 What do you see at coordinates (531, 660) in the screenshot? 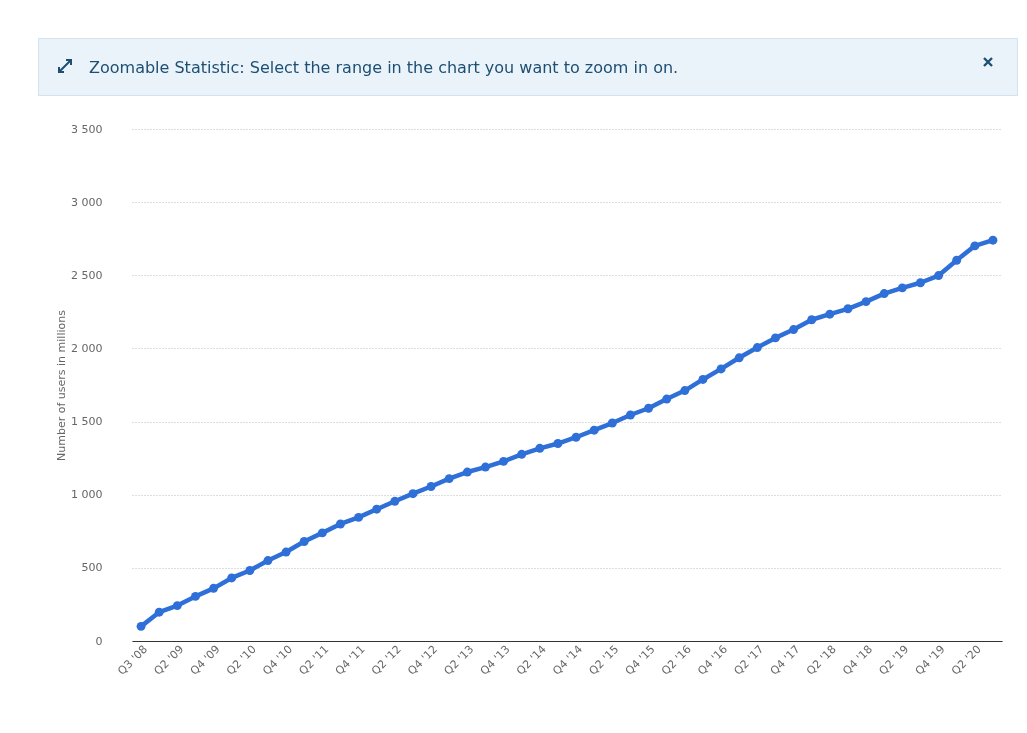
I see `x-tick-label: Q2 '14` at bounding box center [531, 660].